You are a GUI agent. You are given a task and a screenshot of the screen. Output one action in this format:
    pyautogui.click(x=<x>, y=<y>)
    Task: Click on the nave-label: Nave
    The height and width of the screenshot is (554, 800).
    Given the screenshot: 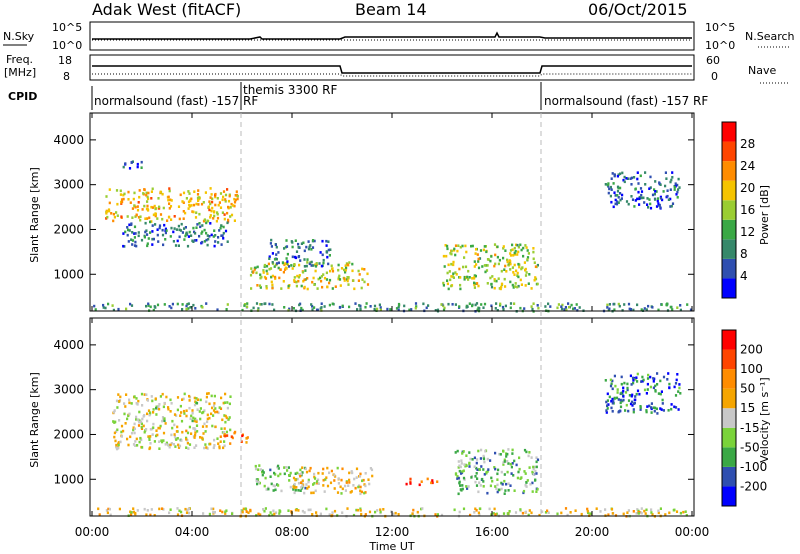 What is the action you would take?
    pyautogui.click(x=762, y=70)
    